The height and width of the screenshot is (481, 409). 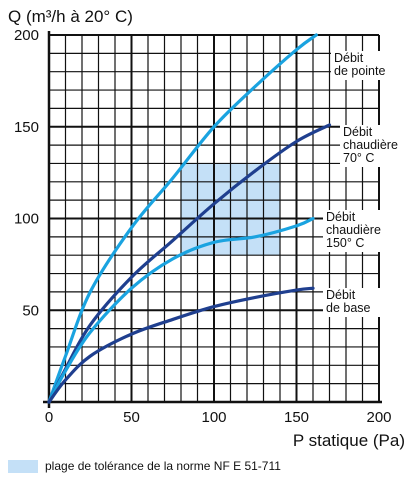 I want to click on y-tick-label: 50, so click(x=30, y=310).